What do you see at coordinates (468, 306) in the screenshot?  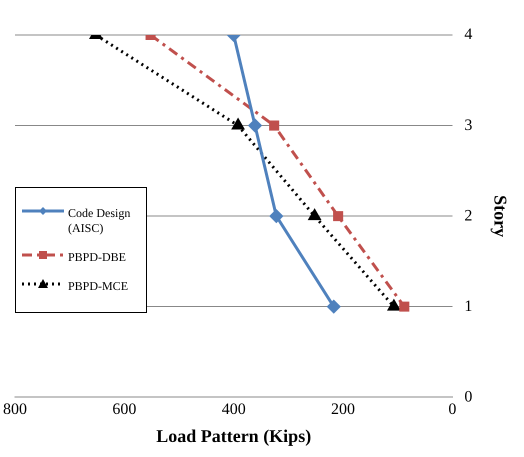 I see `y-tick-label: 1` at bounding box center [468, 306].